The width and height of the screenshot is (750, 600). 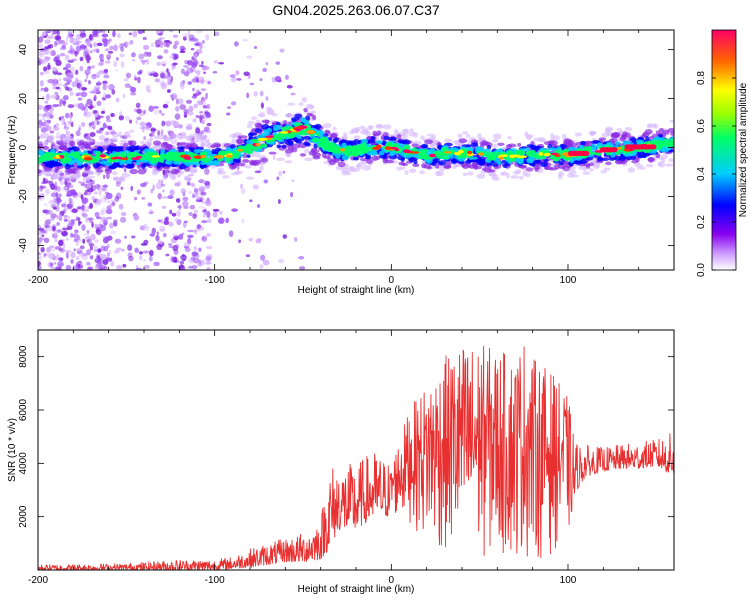 What do you see at coordinates (701, 78) in the screenshot?
I see `colorbar-tick-label: 0.8` at bounding box center [701, 78].